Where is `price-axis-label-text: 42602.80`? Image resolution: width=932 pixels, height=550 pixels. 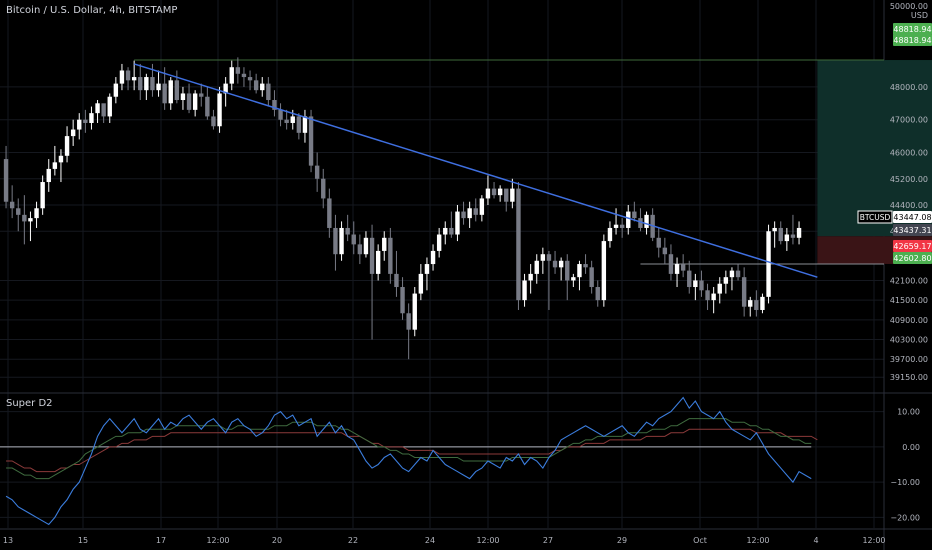
price-axis-label-text: 42602.80 is located at coordinates (912, 258).